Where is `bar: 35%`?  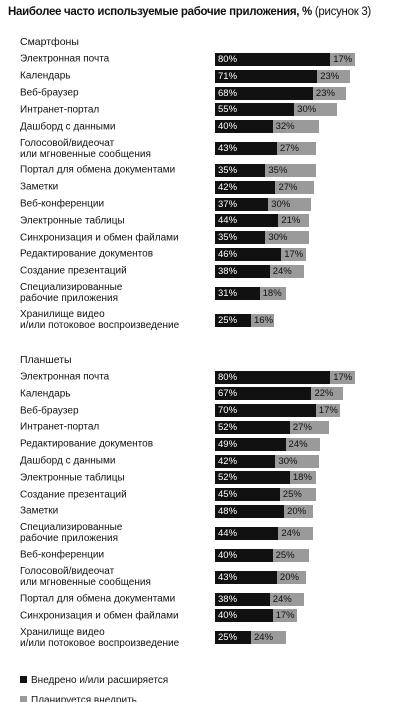 bar: 35% is located at coordinates (240, 170).